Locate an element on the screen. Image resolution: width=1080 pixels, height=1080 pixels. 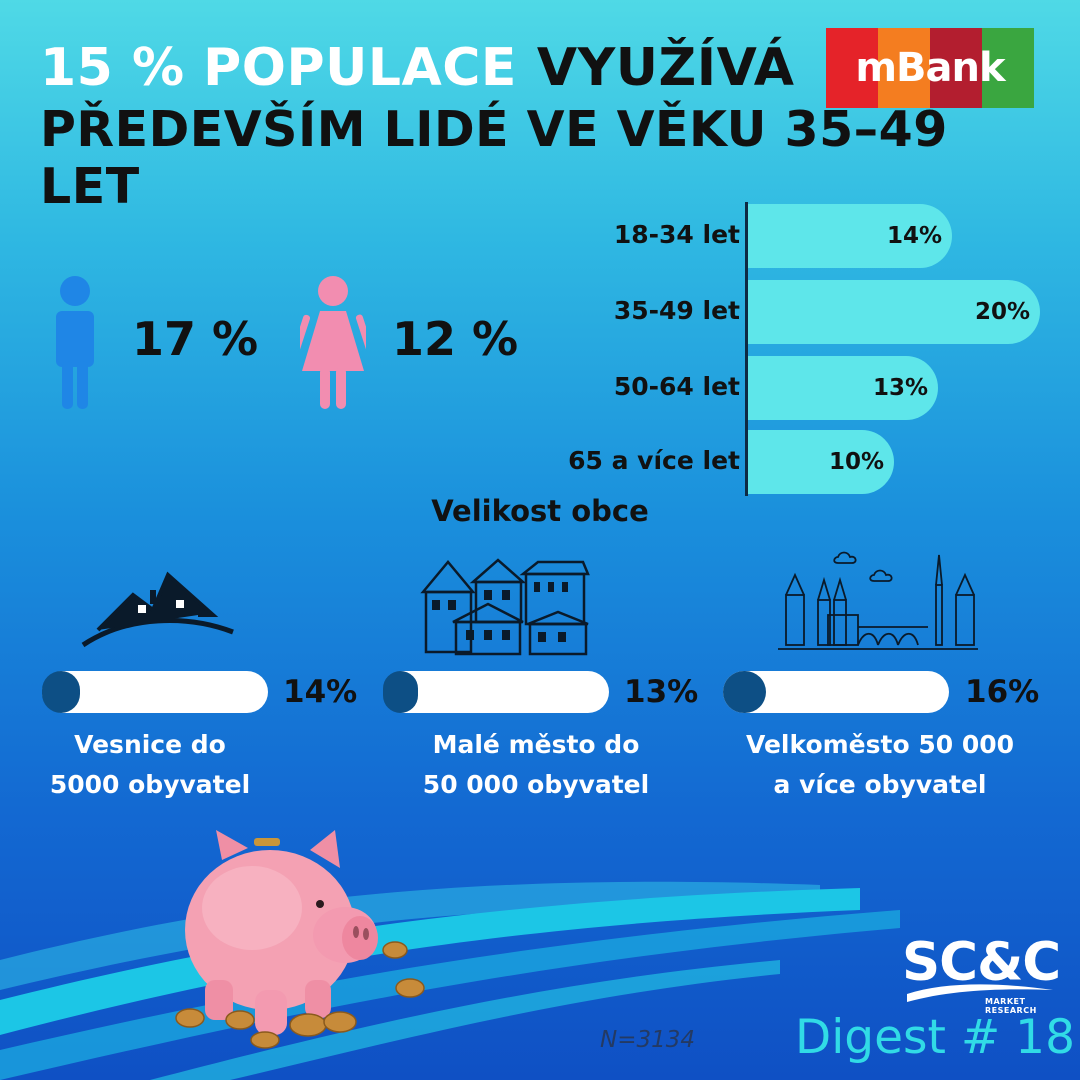
age-bar: 14% is located at coordinates (850, 236).